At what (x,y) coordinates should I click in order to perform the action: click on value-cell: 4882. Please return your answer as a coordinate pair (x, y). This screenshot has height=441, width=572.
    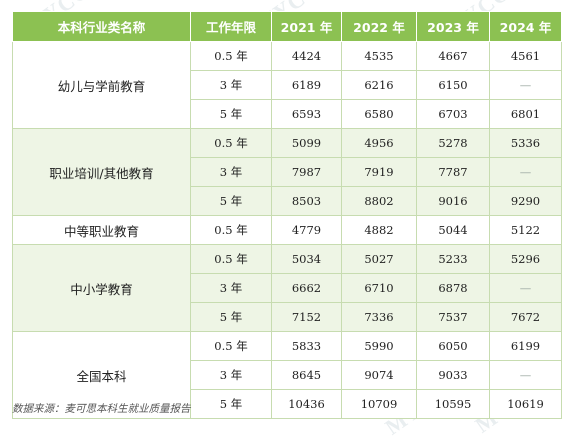
    Looking at the image, I should click on (379, 230).